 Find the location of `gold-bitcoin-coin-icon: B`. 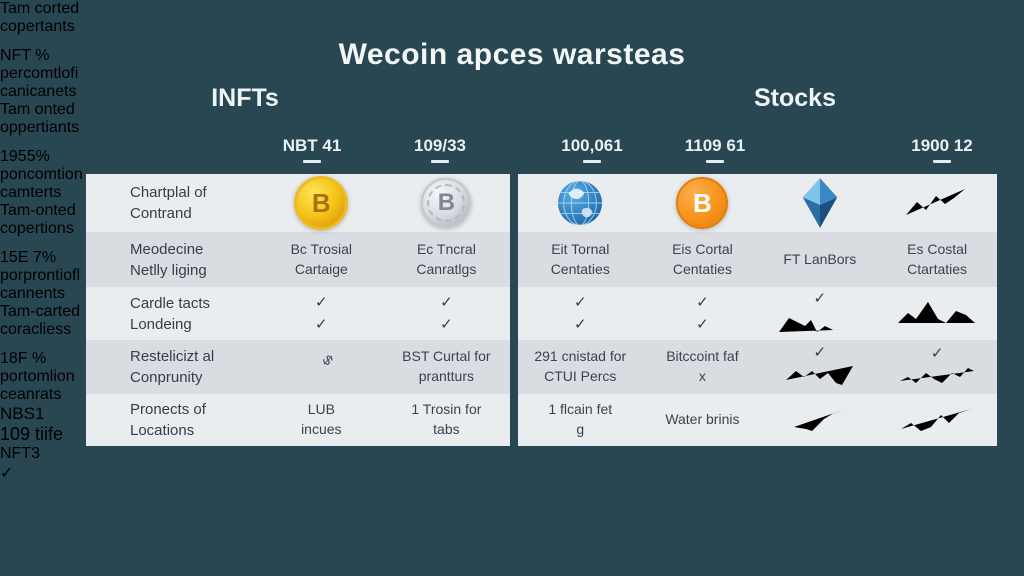

gold-bitcoin-coin-icon: B is located at coordinates (321, 203).